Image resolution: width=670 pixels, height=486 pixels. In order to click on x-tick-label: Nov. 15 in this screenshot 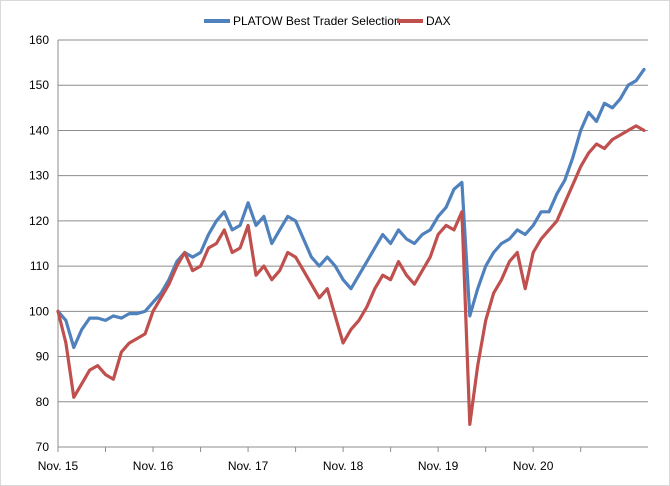, I will do `click(58, 466)`.